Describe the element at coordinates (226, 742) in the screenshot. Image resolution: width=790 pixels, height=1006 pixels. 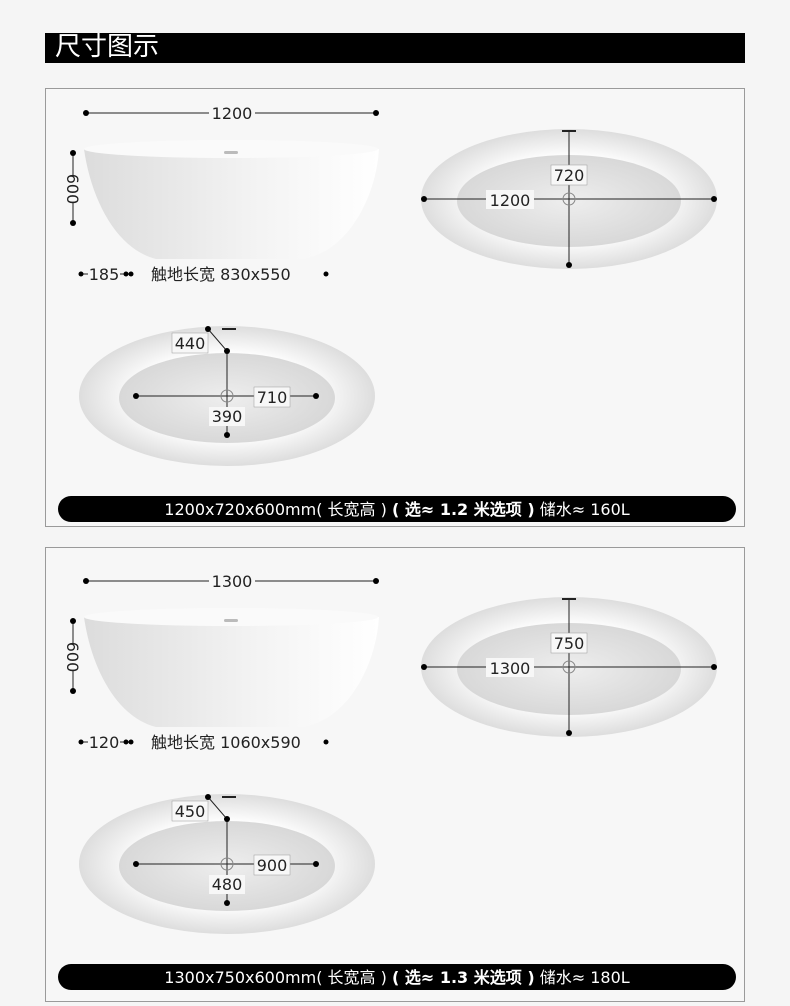
I see `footprint-label: 触地长宽 1060x590` at that location.